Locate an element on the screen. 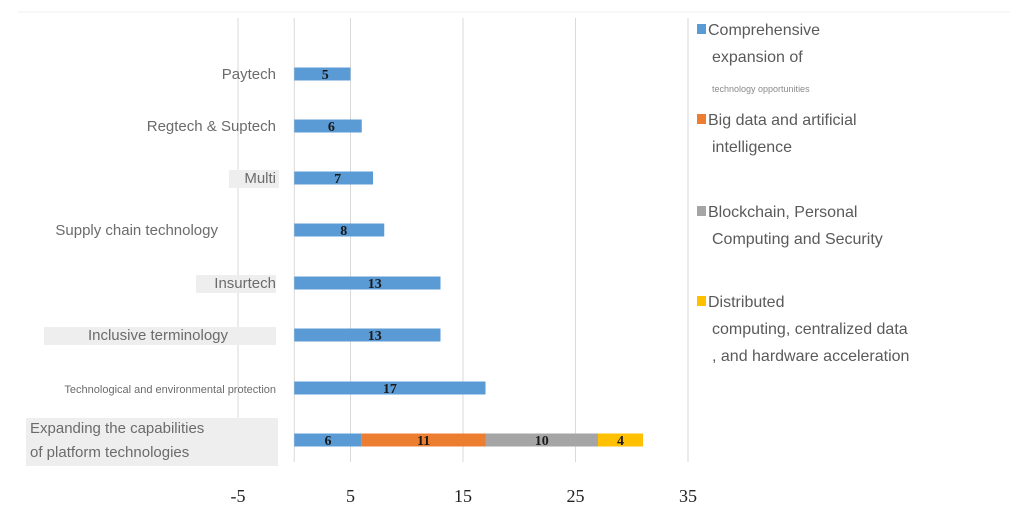  legend-label-small: technology opportunities is located at coordinates (761, 89).